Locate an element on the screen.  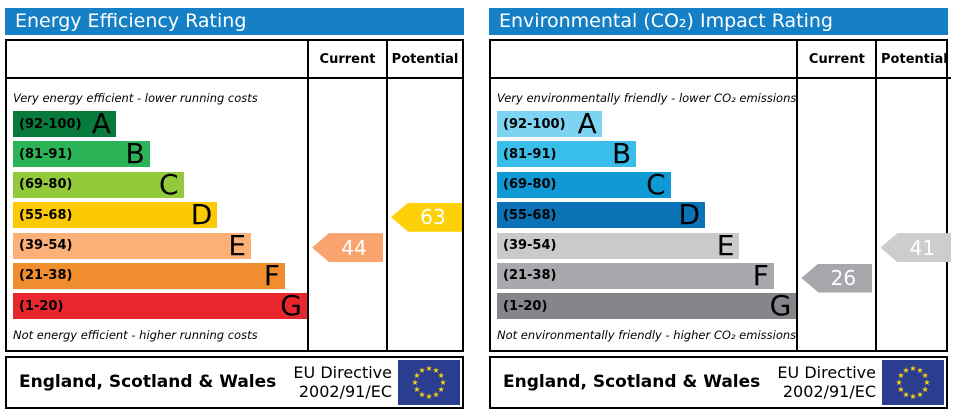
current-rating-arrow: 44 is located at coordinates (347, 248).